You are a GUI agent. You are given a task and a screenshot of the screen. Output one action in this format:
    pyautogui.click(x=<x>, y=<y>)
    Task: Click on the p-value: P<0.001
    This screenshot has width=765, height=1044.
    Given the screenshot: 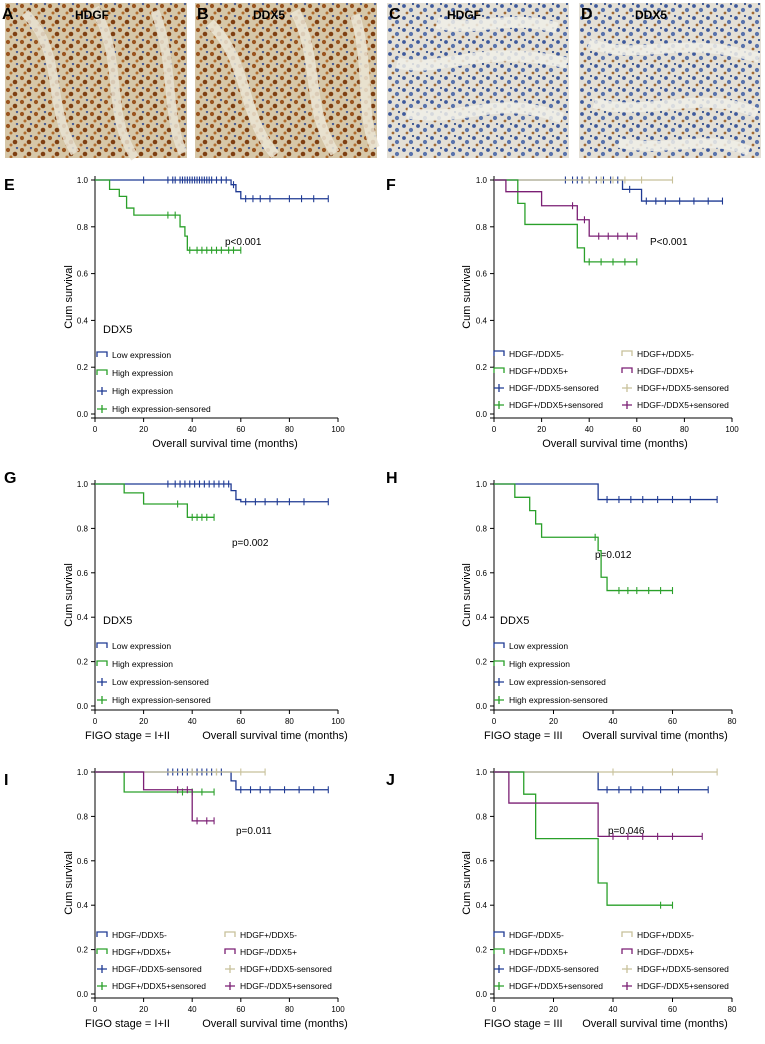 What is the action you would take?
    pyautogui.click(x=669, y=242)
    